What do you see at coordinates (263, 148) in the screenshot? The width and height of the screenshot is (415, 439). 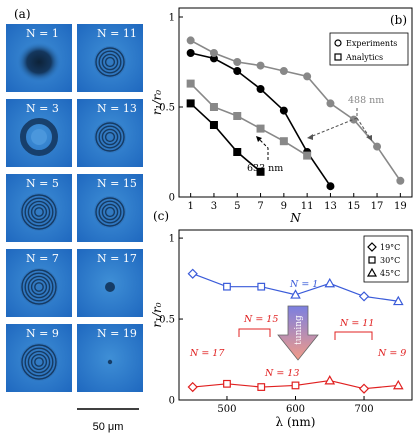 I see `arrow-633nm` at bounding box center [263, 148].